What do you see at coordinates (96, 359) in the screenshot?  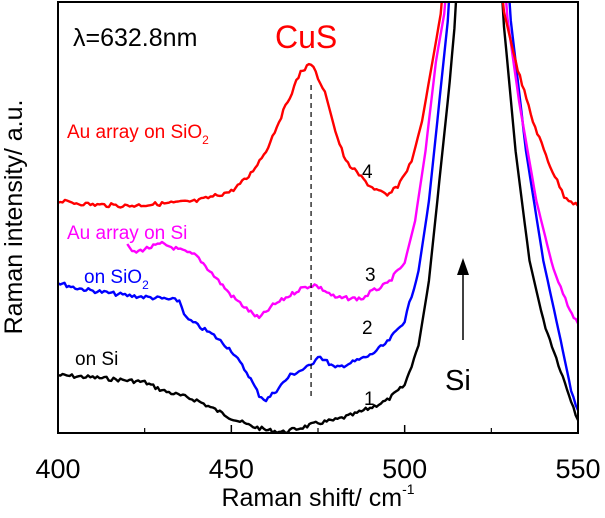 I see `series-label-1: on Si` at bounding box center [96, 359].